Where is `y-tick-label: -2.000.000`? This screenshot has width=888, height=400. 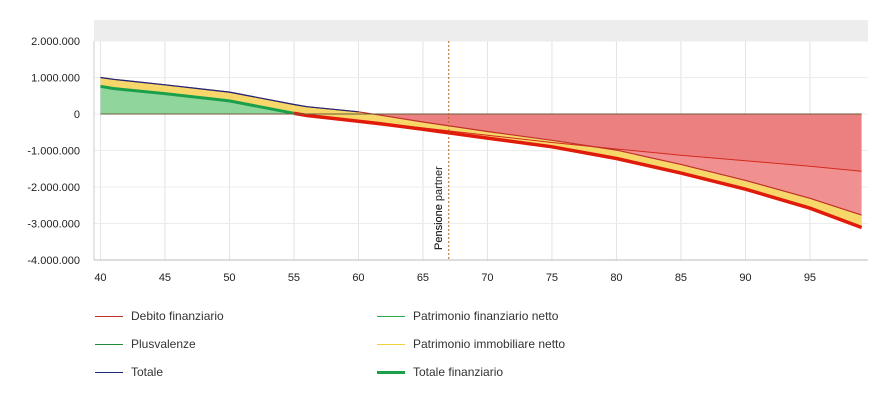 y-tick-label: -2.000.000 is located at coordinates (53, 188).